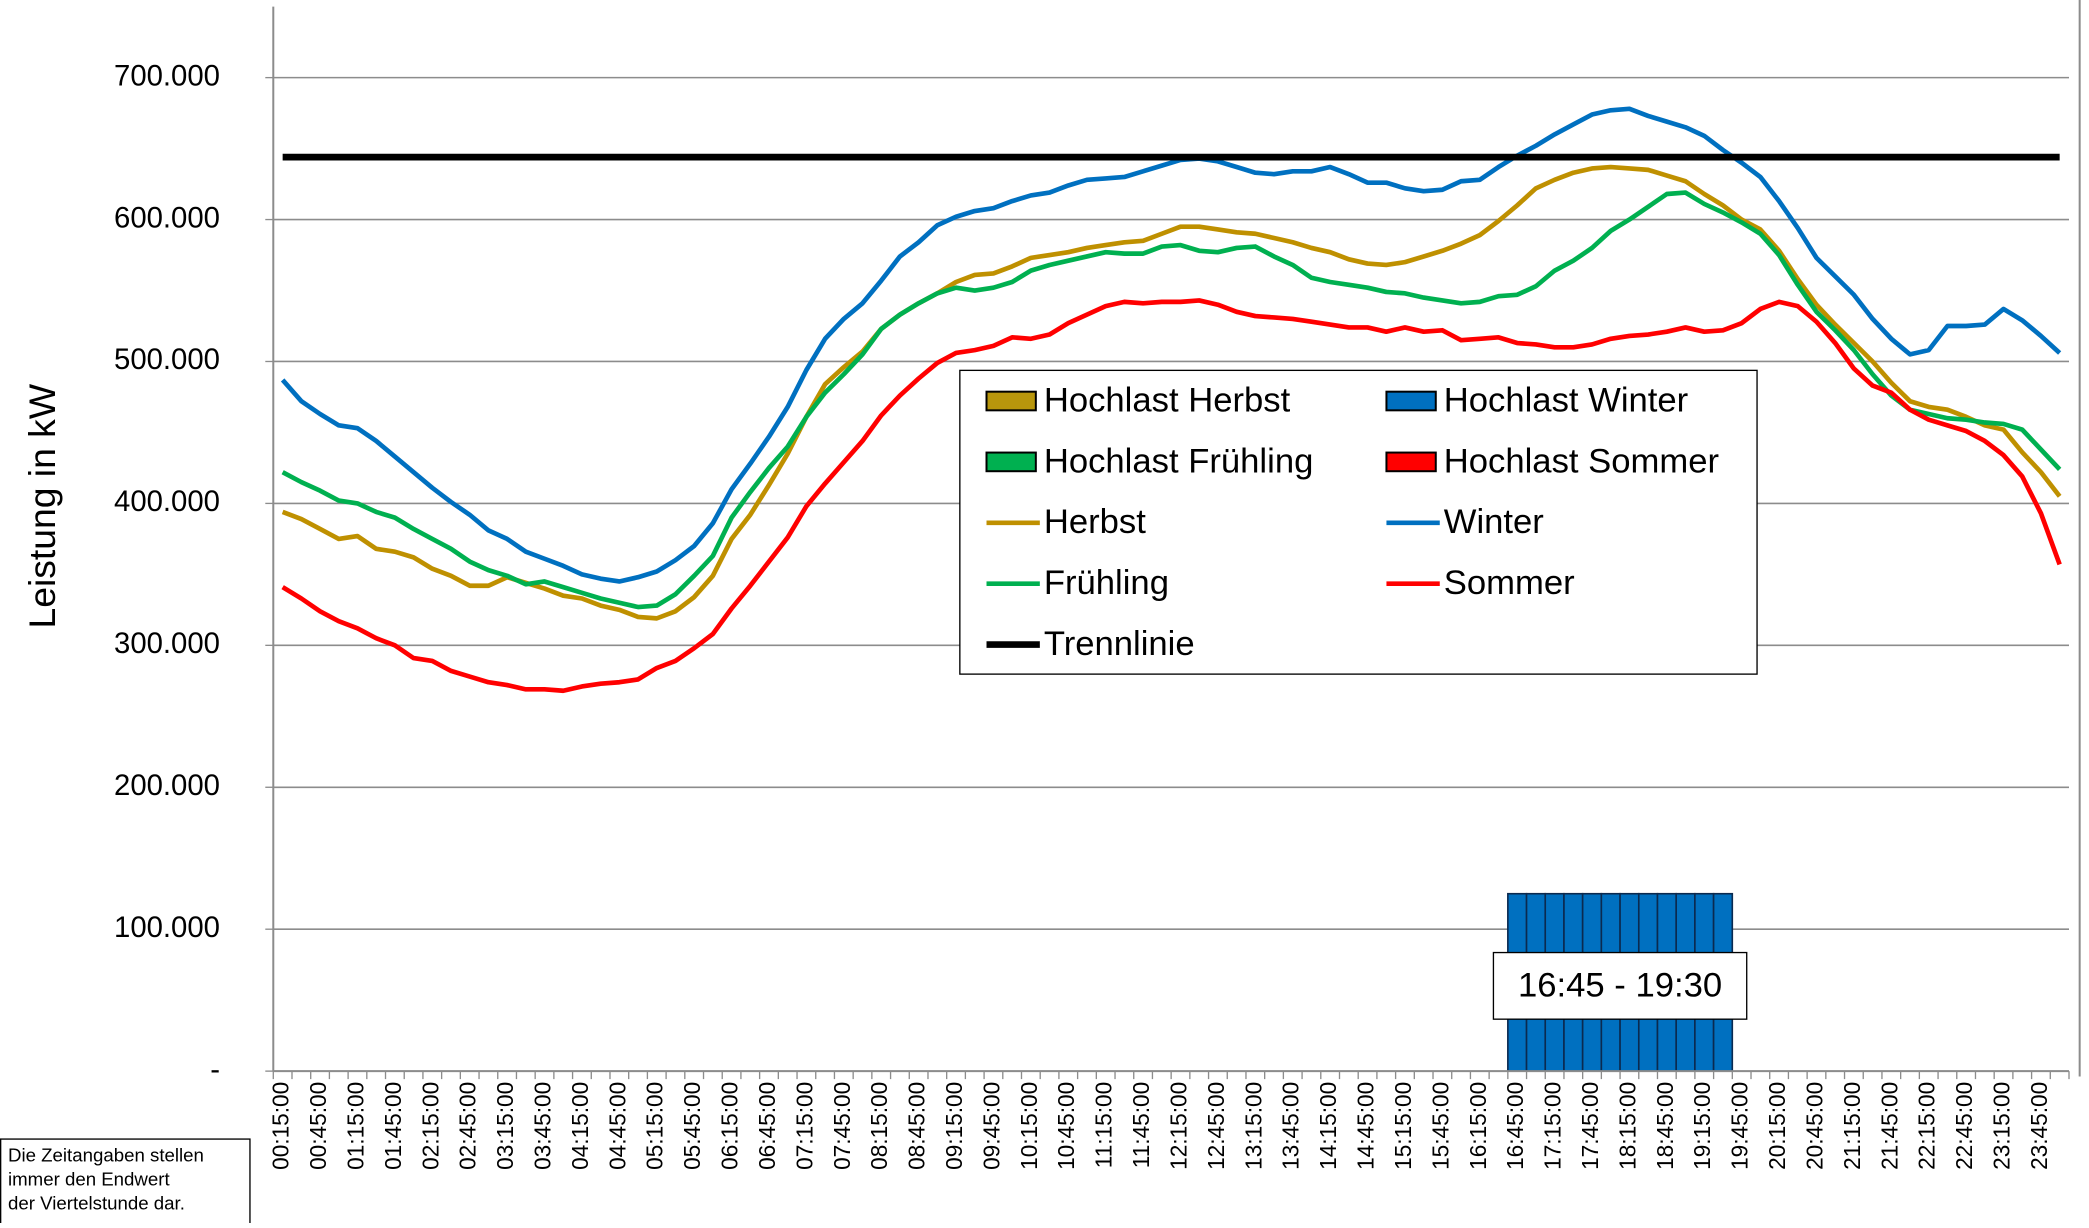 The width and height of the screenshot is (2089, 1228). Describe the element at coordinates (355, 1126) in the screenshot. I see `x-tick-label: 01:15:00` at that location.